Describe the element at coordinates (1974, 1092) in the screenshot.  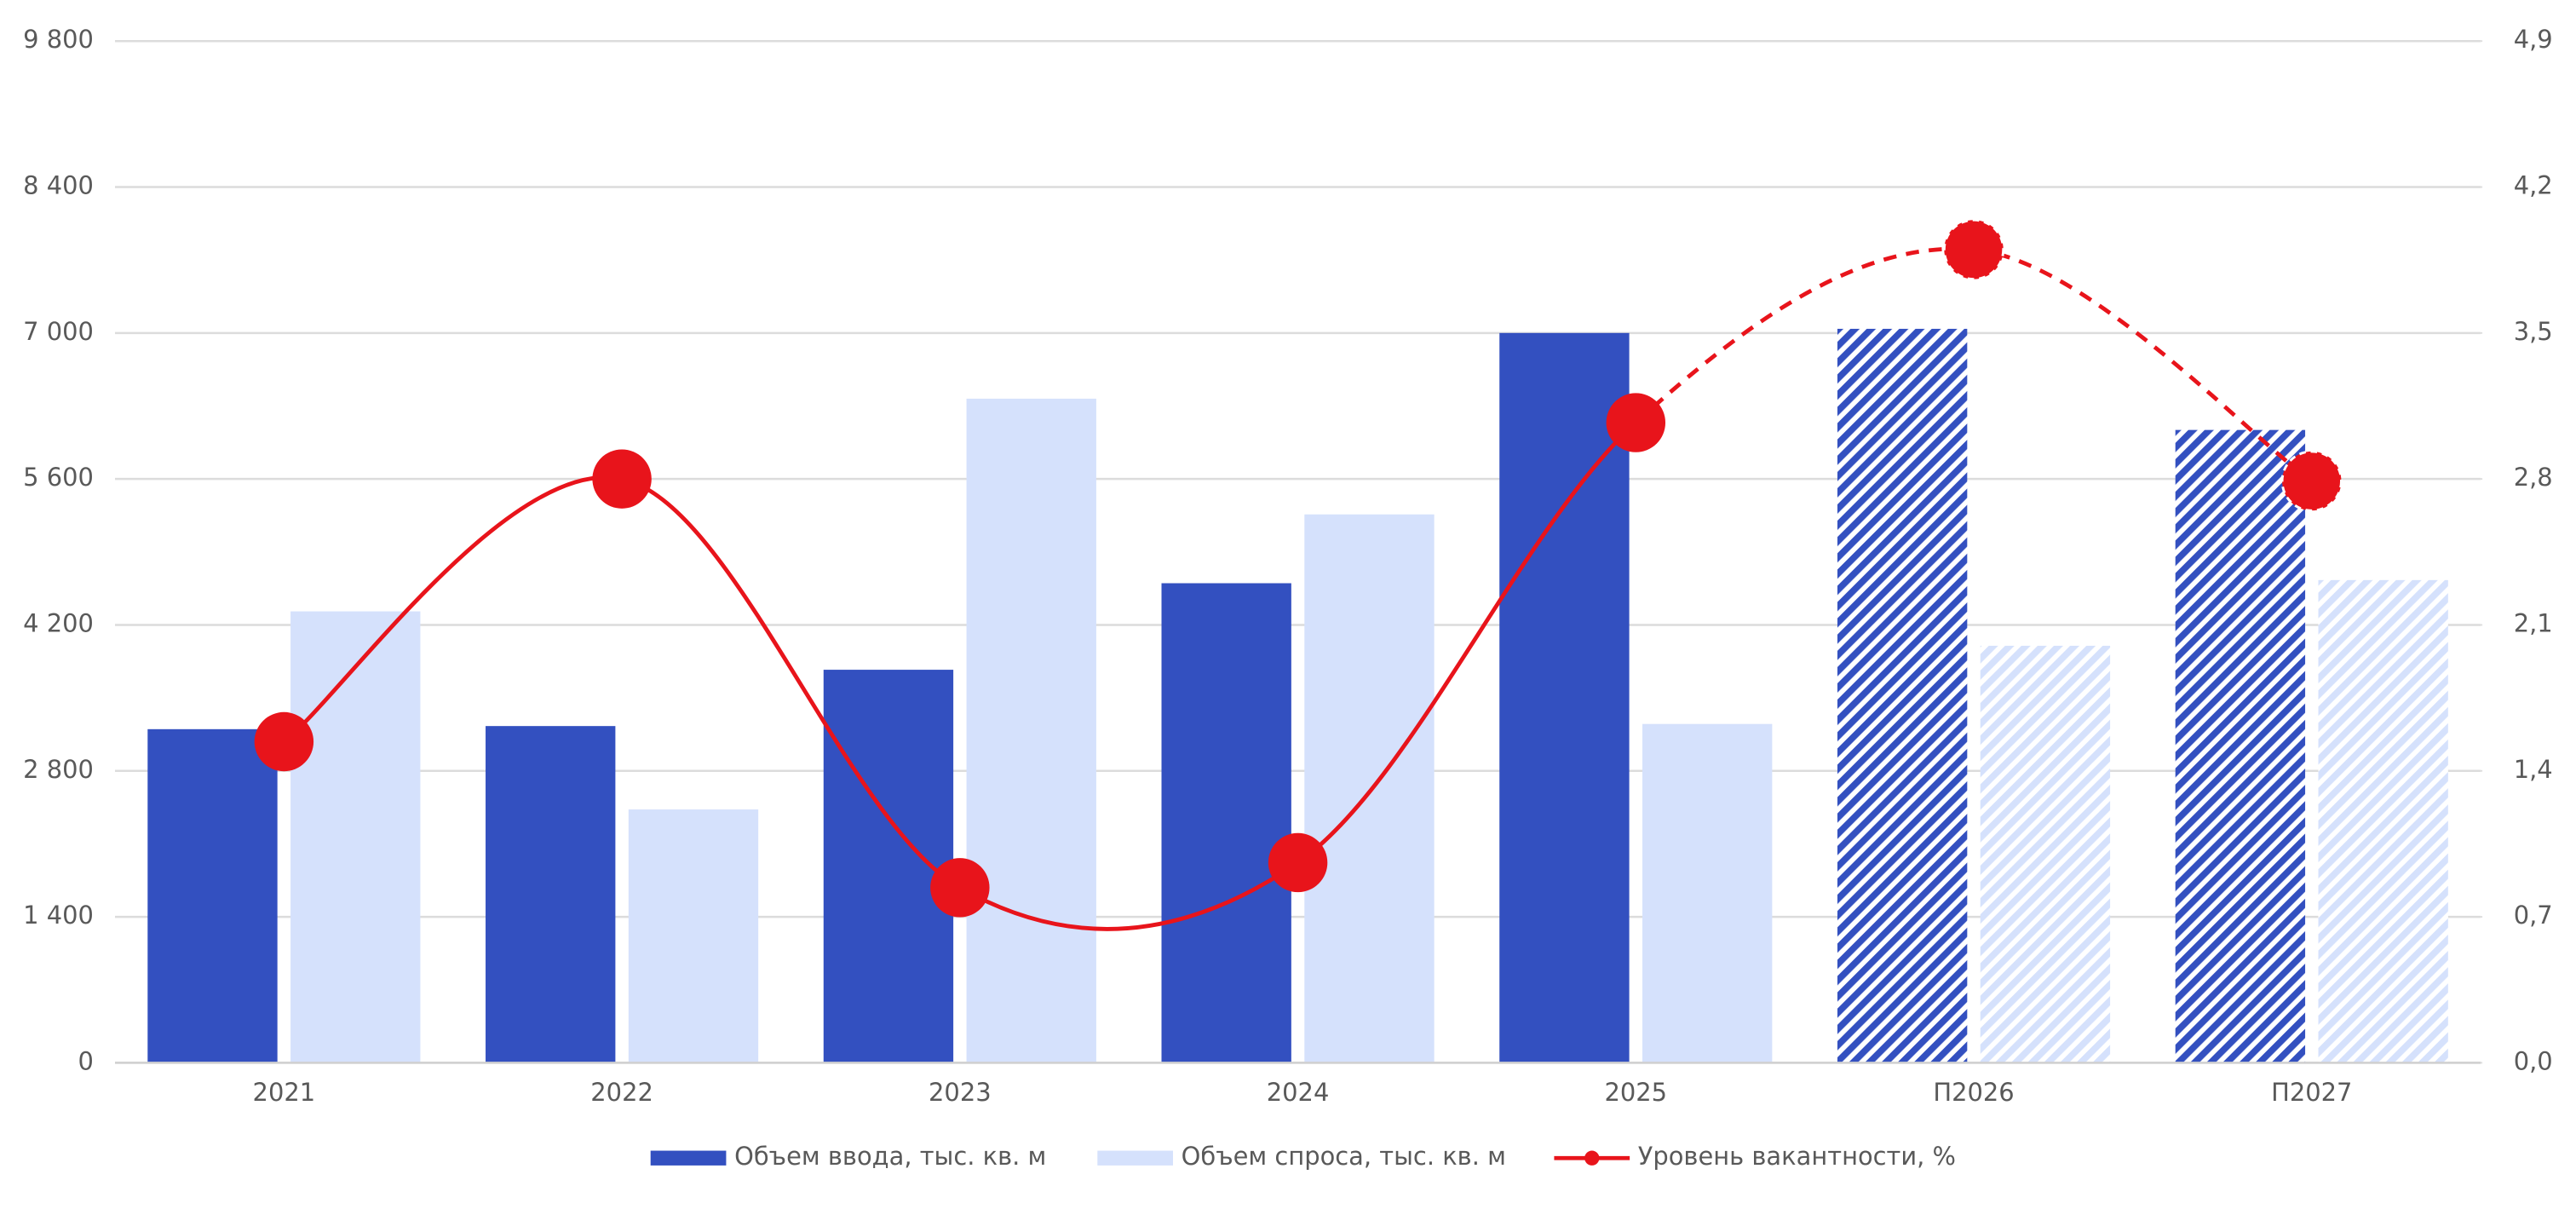
I see `x-tick-label: П2026` at that location.